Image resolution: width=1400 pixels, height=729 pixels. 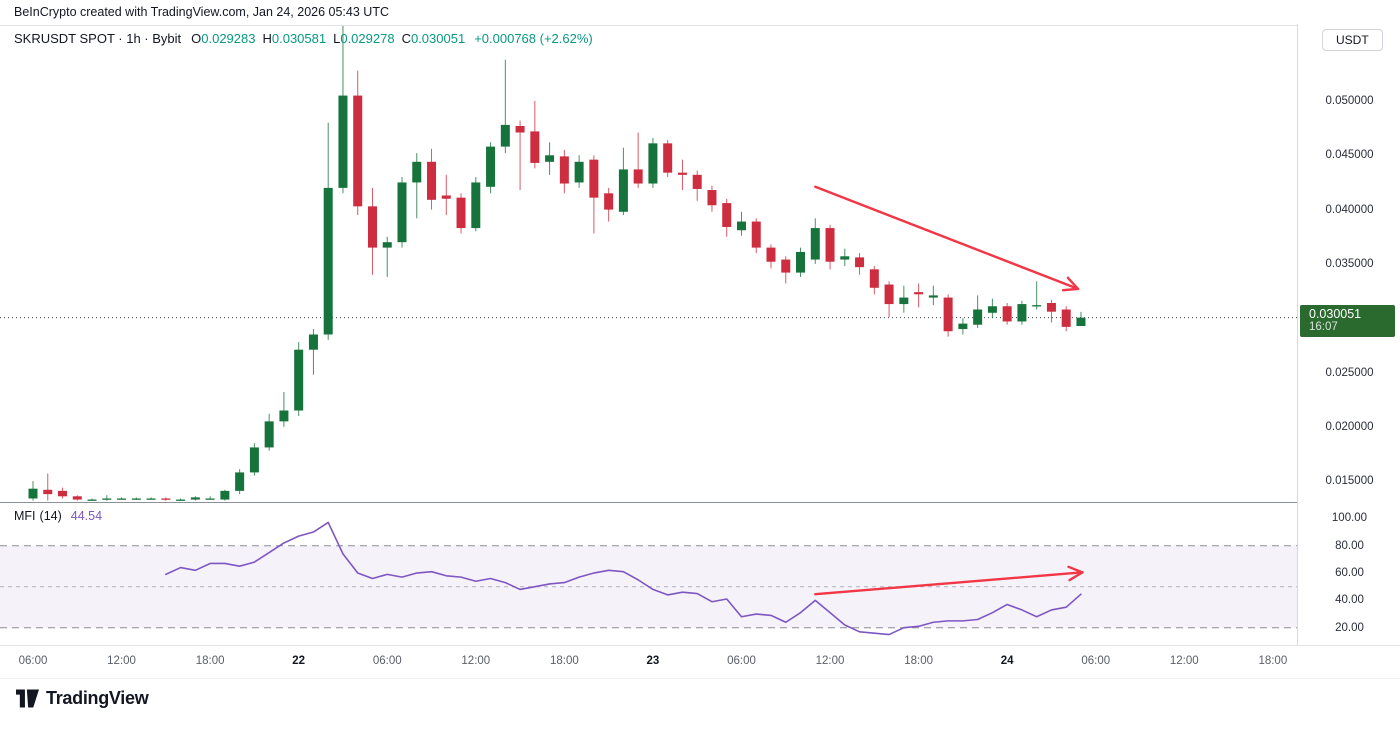 What do you see at coordinates (299, 661) in the screenshot?
I see `time-axis-label: 22` at bounding box center [299, 661].